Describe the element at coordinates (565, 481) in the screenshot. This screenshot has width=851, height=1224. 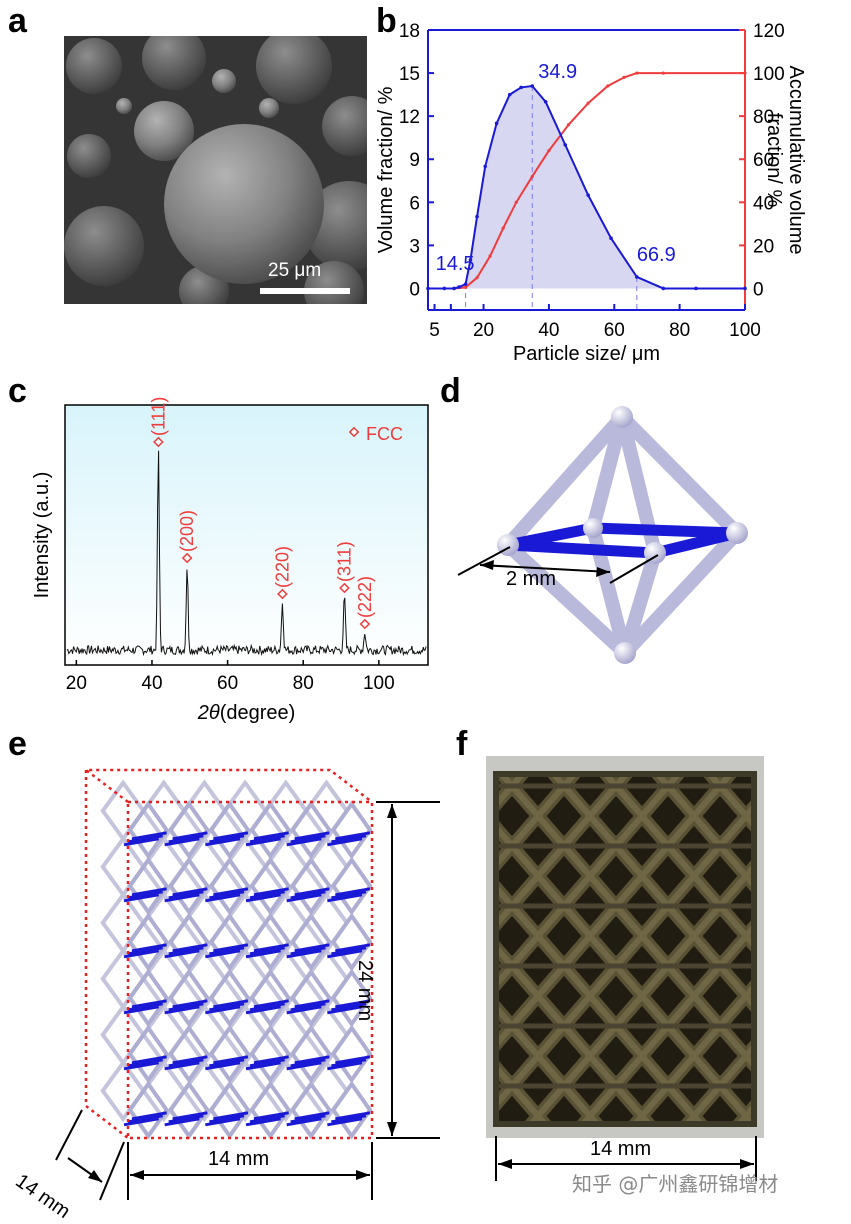
I see `strut` at that location.